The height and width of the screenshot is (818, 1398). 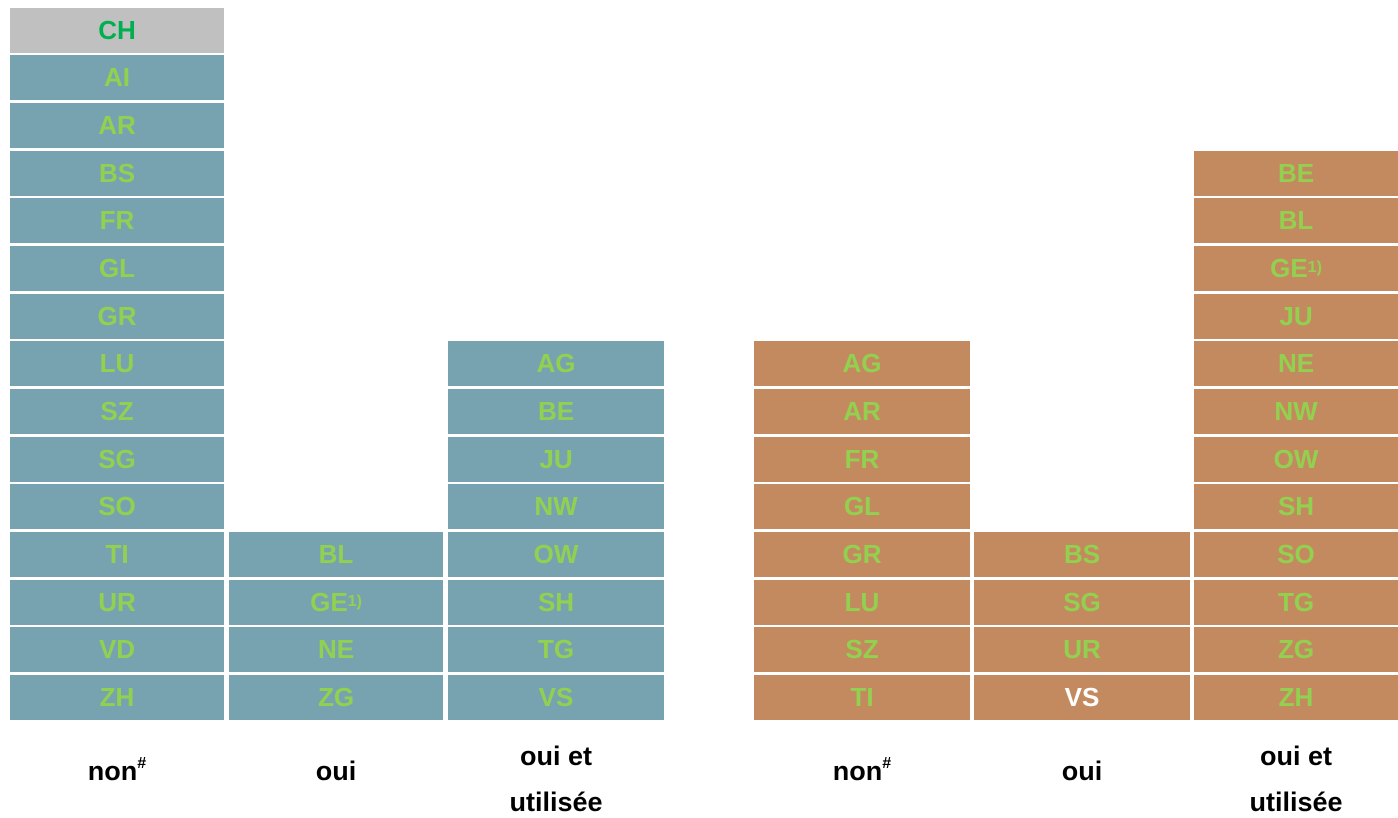 I want to click on cell: ZH, so click(x=117, y=697).